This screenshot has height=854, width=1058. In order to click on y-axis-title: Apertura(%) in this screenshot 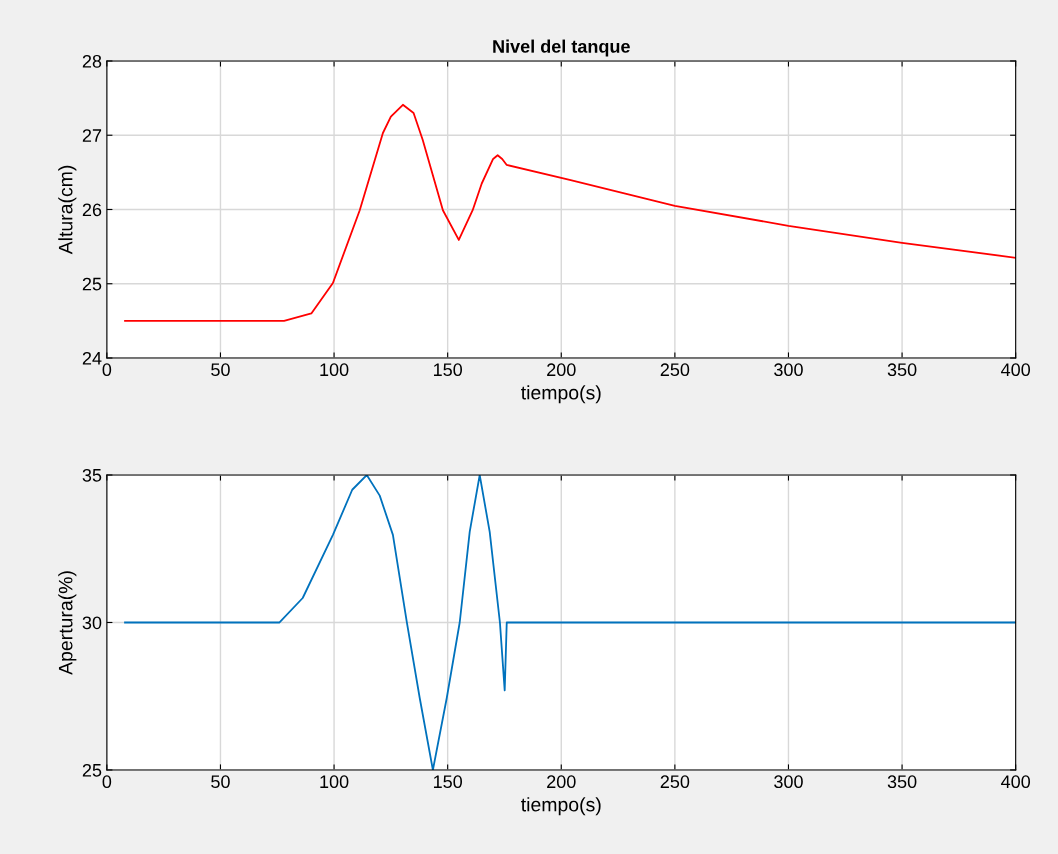, I will do `click(67, 623)`.